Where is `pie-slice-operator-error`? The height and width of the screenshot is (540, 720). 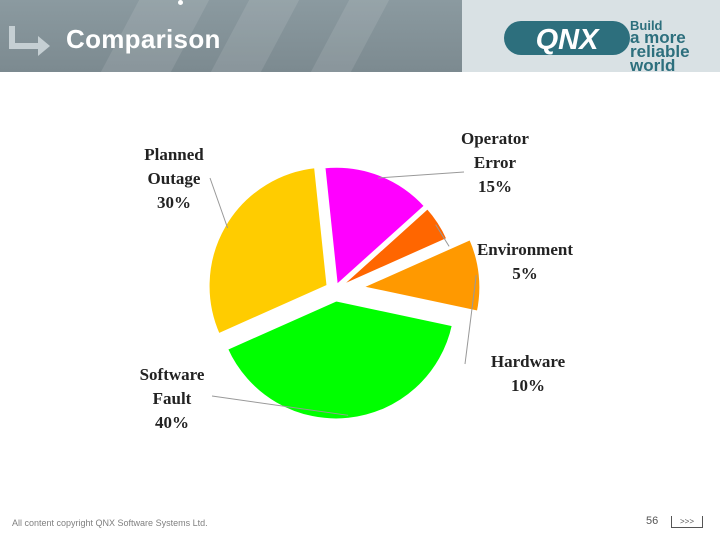 pie-slice-operator-error is located at coordinates (375, 227).